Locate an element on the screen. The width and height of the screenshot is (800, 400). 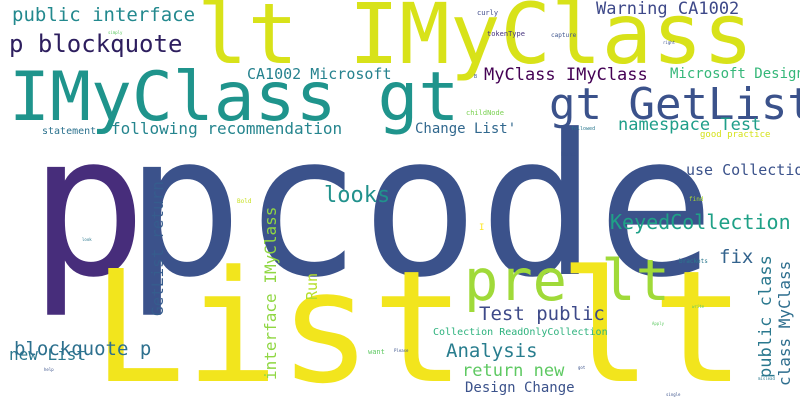
word: p blockquote is located at coordinates (96, 44).